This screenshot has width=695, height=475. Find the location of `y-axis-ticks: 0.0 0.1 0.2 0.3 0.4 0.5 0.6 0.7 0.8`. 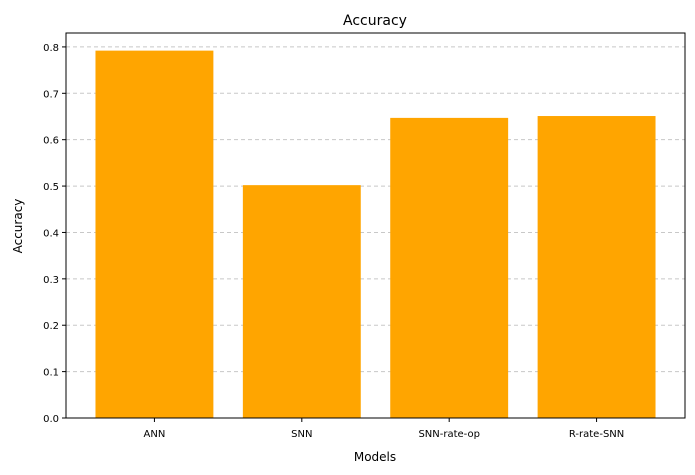

y-axis-ticks: 0.0 0.1 0.2 0.3 0.4 0.5 0.6 0.7 0.8 is located at coordinates (54, 234).